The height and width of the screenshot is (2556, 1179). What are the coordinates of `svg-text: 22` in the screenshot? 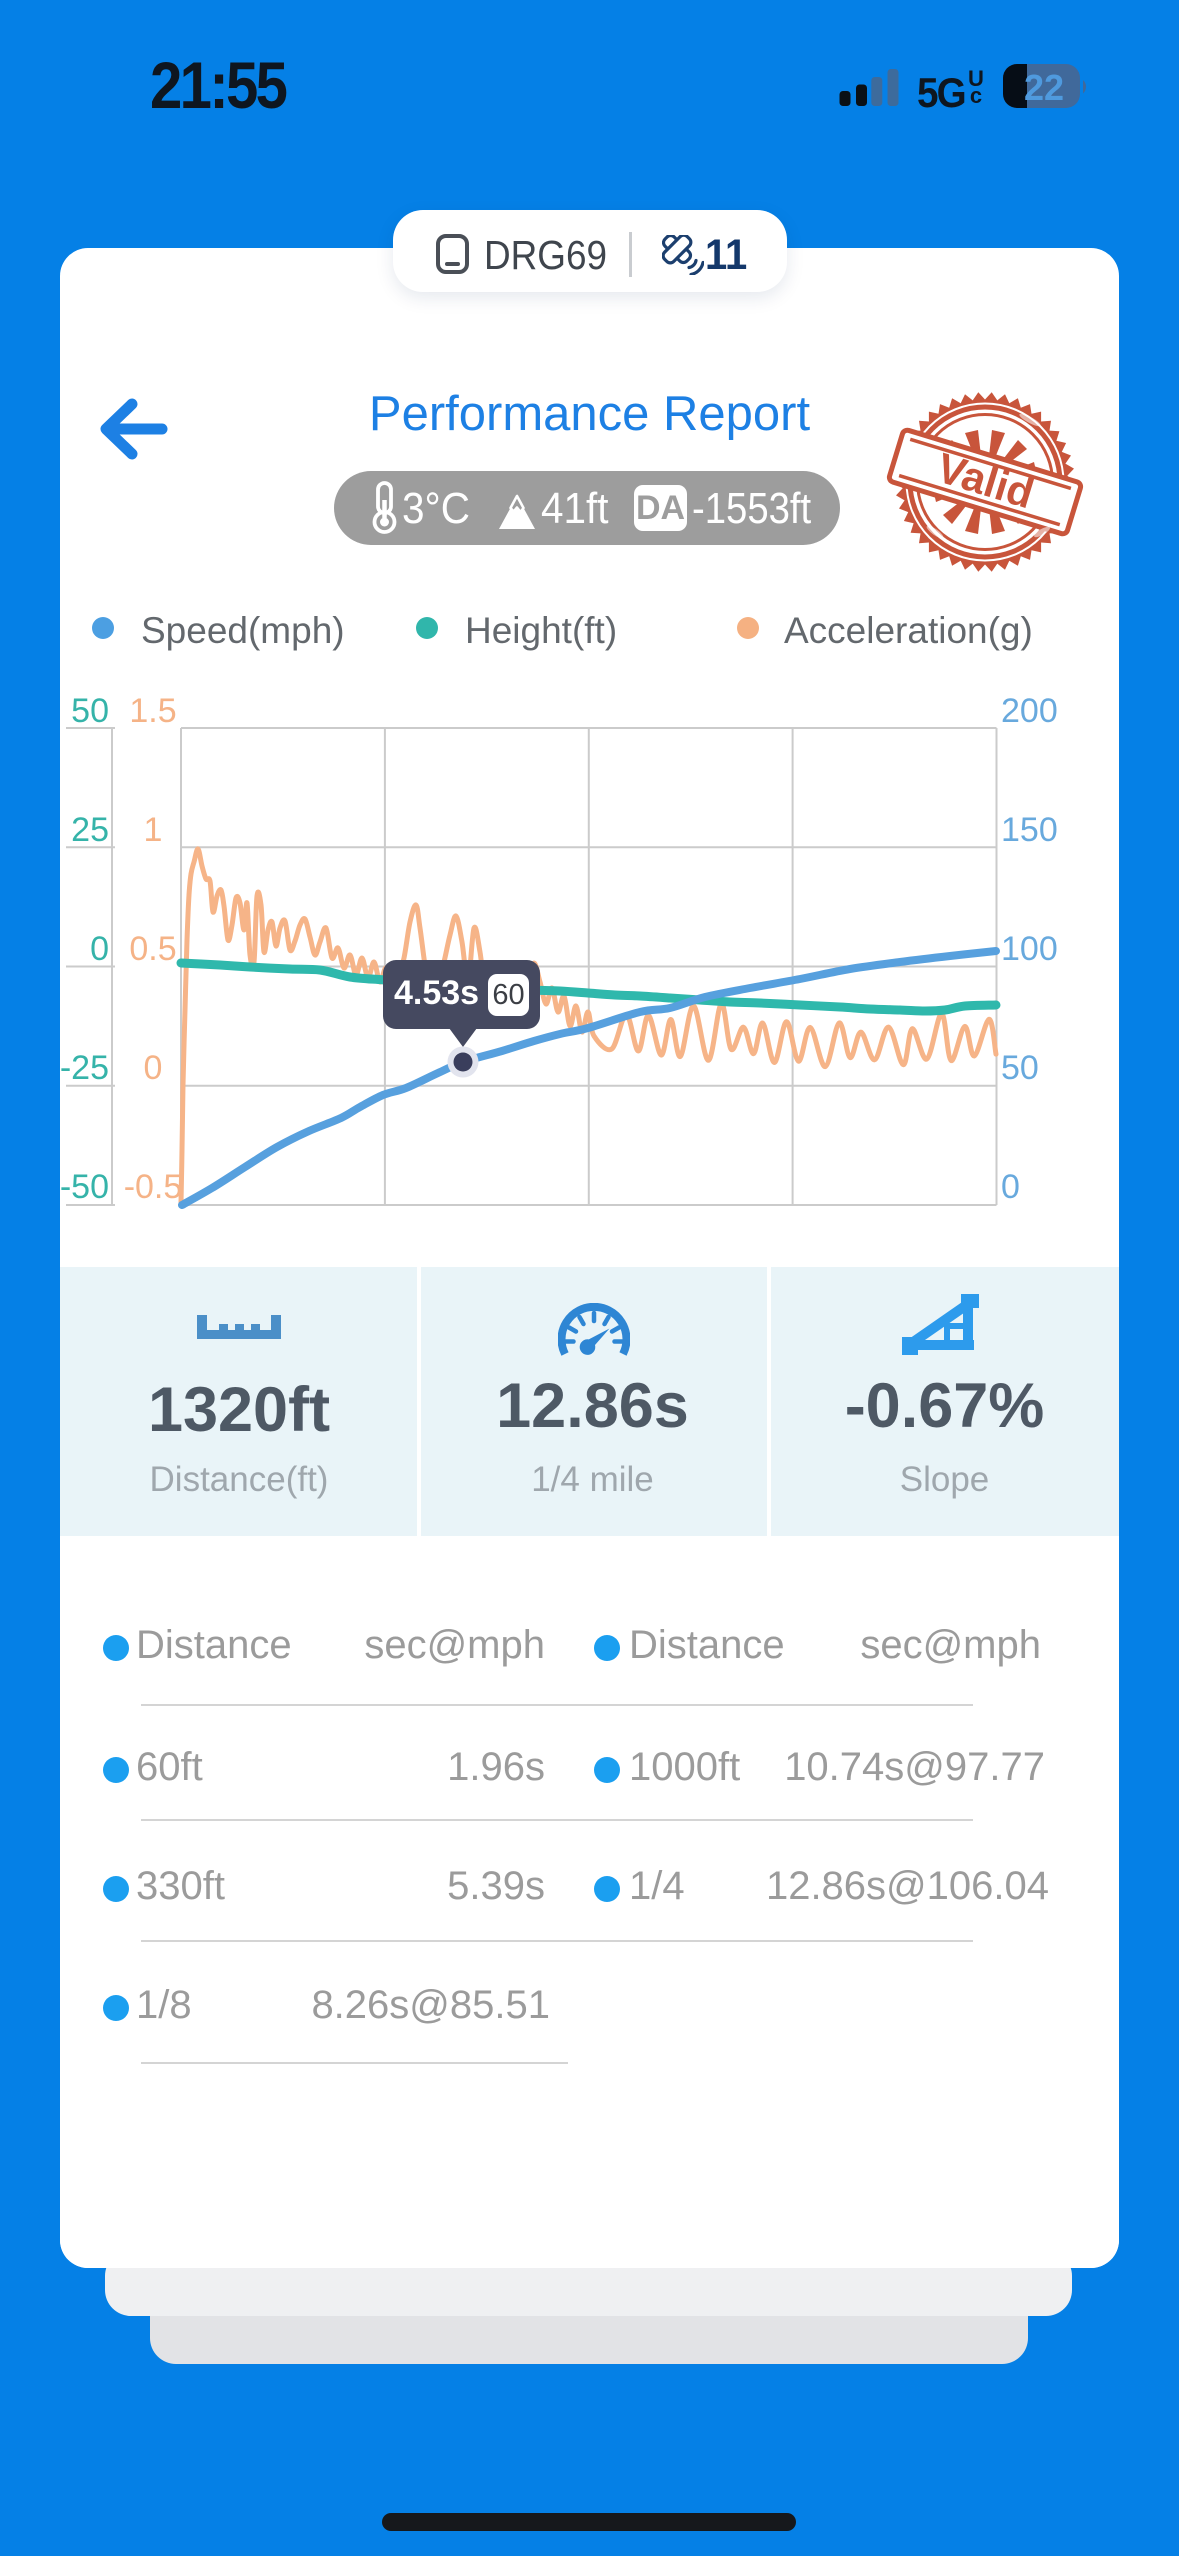 It's located at (1044, 87).